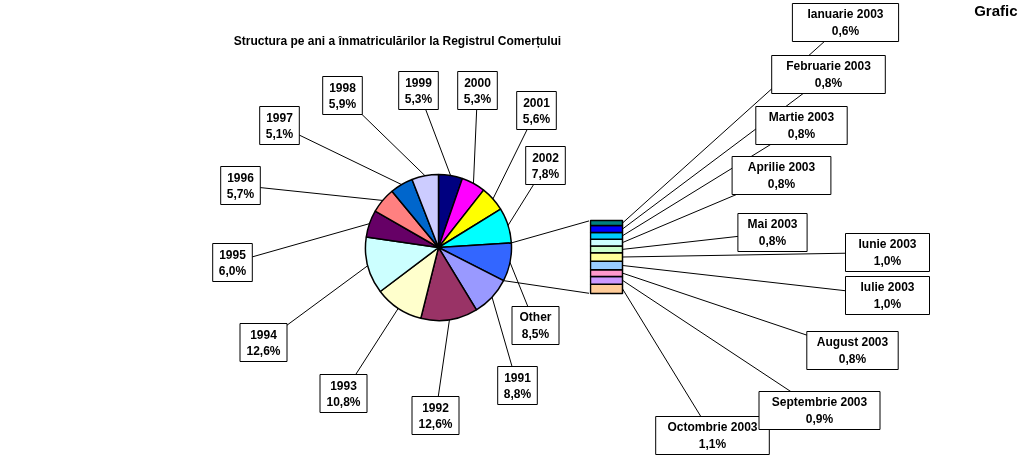 Image resolution: width=1021 pixels, height=457 pixels. What do you see at coordinates (232, 271) in the screenshot?
I see `data-label: 6,0%` at bounding box center [232, 271].